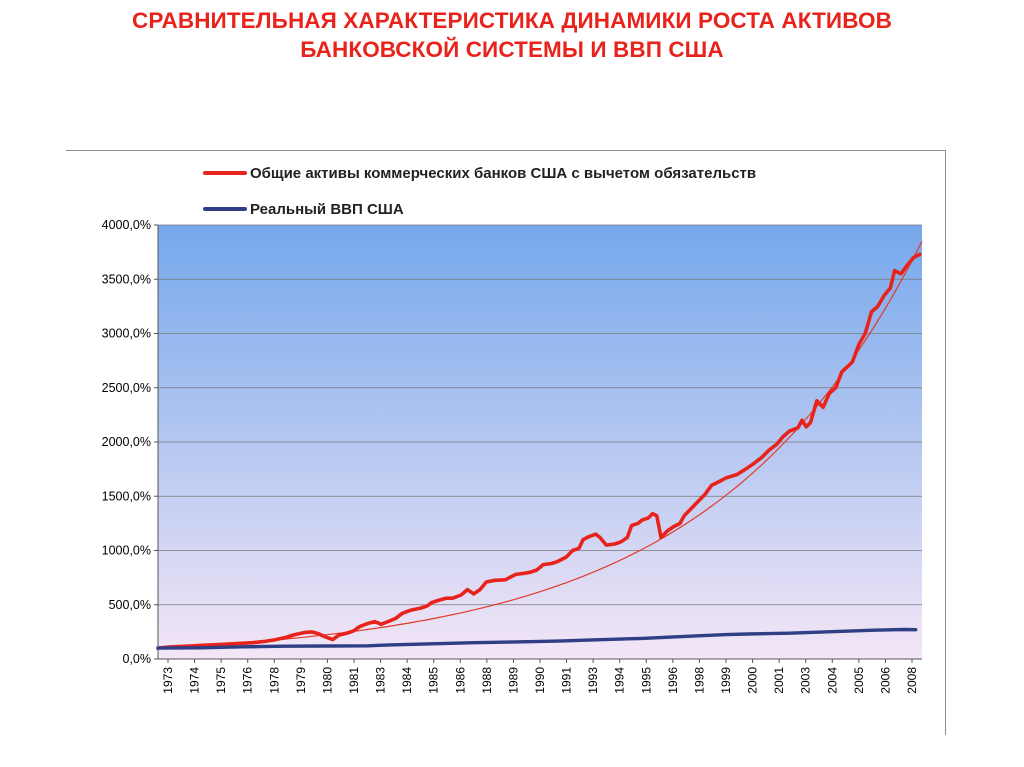 The height and width of the screenshot is (767, 1024). I want to click on x-tick-label: 1993, so click(593, 680).